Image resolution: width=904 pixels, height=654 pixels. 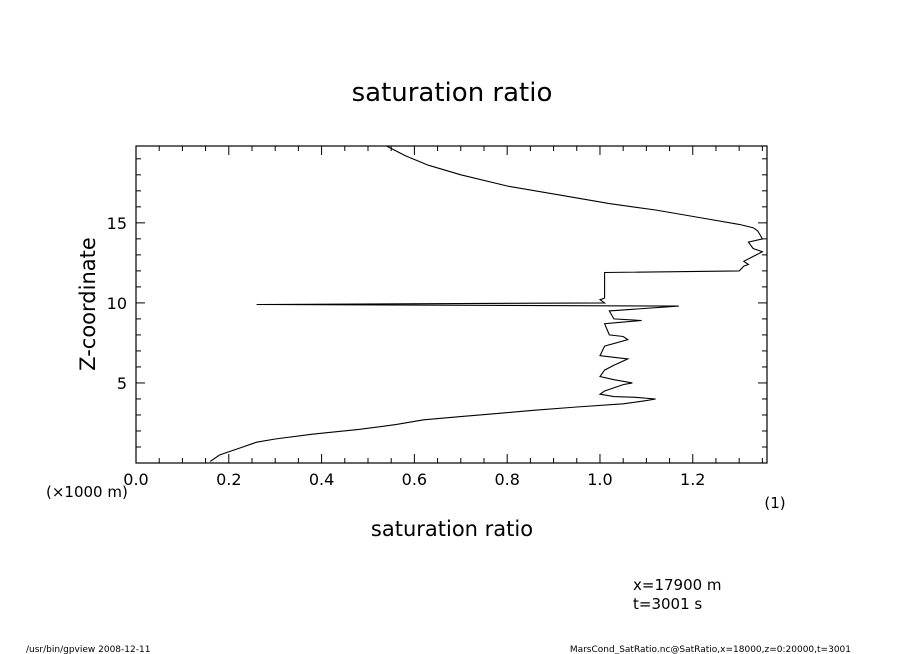 What do you see at coordinates (452, 93) in the screenshot?
I see `chart-title: saturation ratio` at bounding box center [452, 93].